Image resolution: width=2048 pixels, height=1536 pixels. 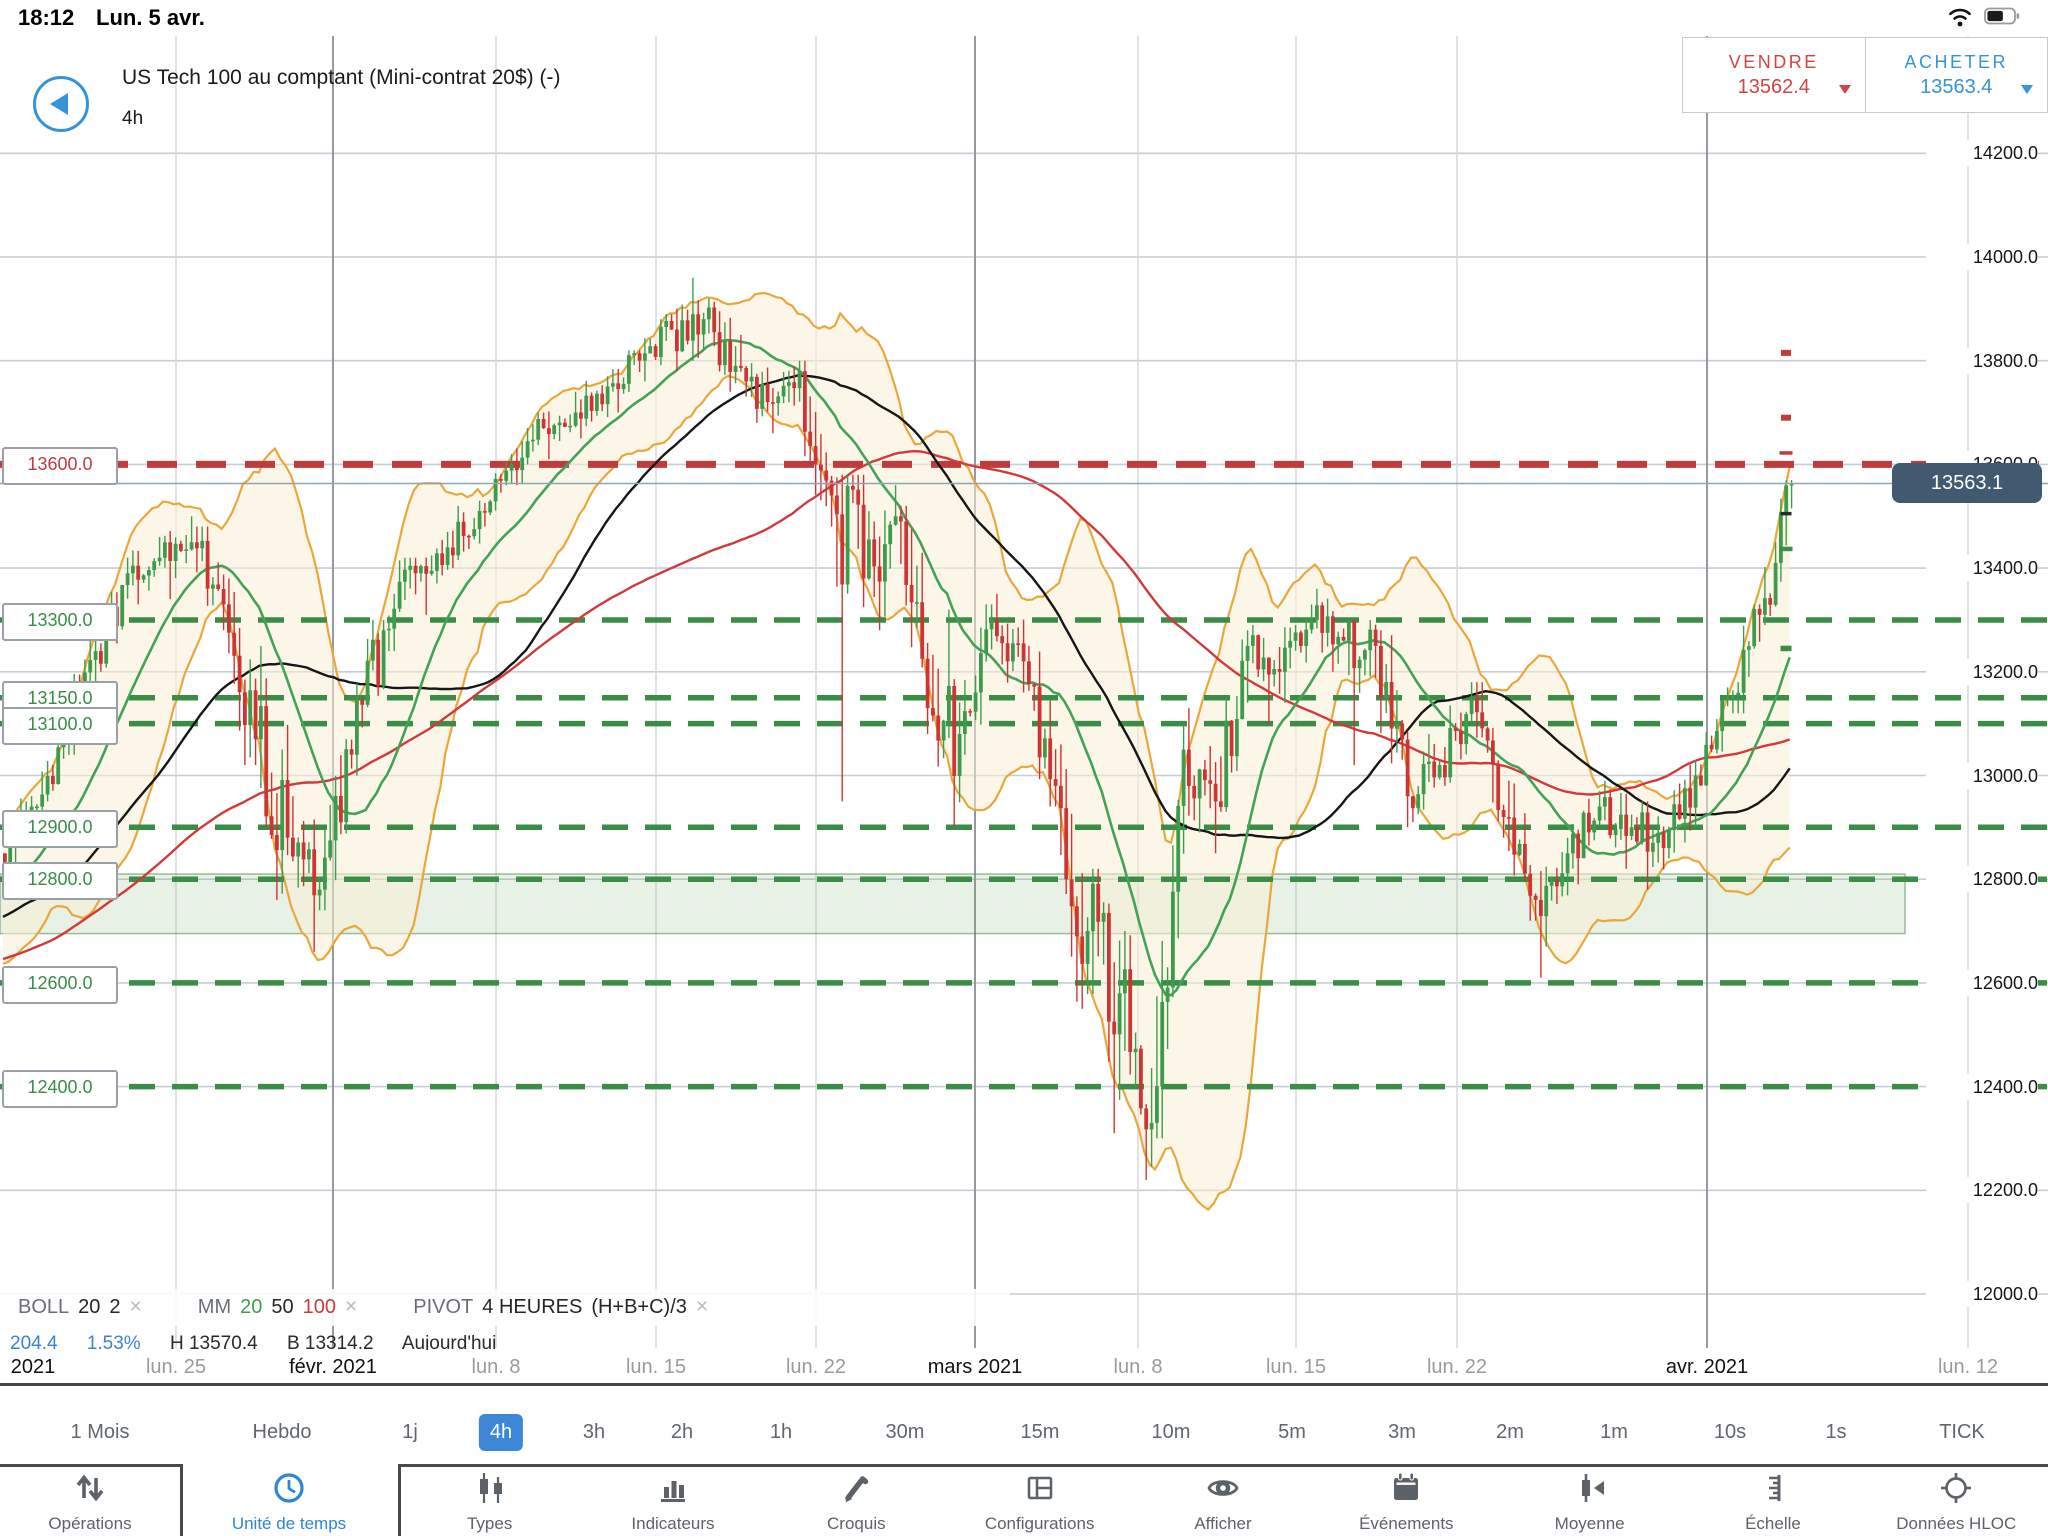 What do you see at coordinates (1292, 1432) in the screenshot?
I see `timeframe-option-5m: 5m` at bounding box center [1292, 1432].